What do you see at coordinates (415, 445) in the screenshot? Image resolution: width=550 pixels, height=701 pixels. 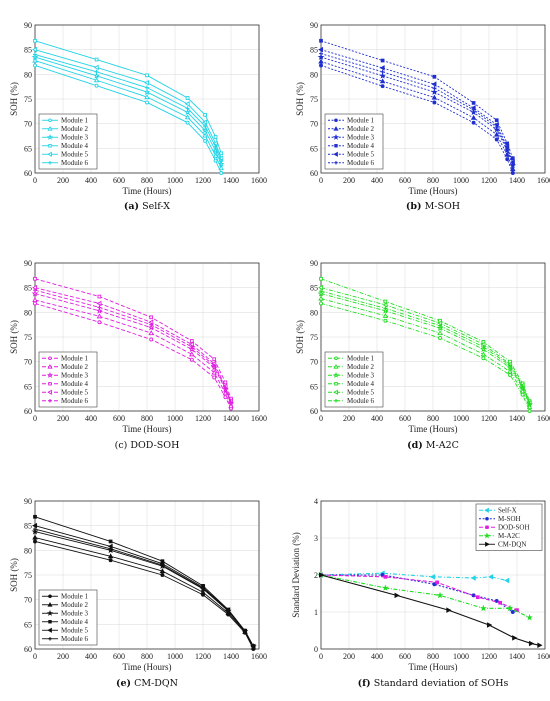 I see `caption-label: (d)` at bounding box center [415, 445].